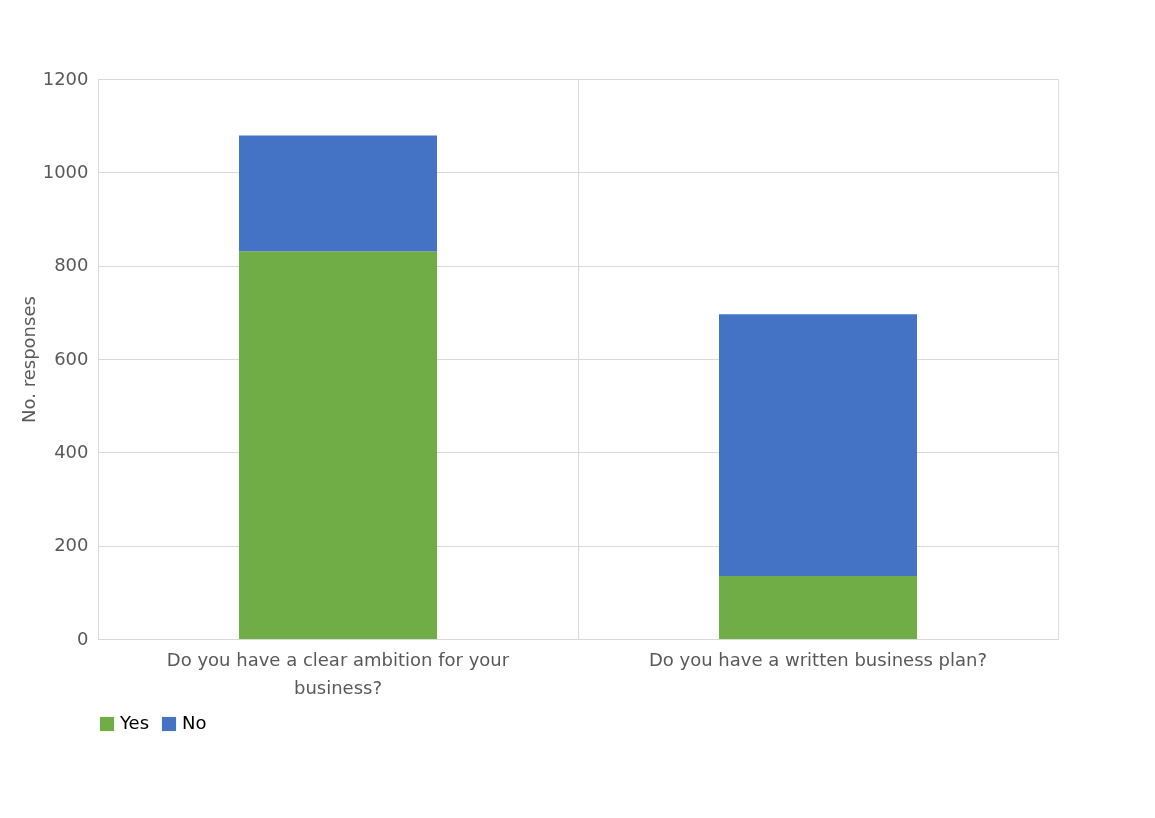  I want to click on legend-label: No, so click(194, 722).